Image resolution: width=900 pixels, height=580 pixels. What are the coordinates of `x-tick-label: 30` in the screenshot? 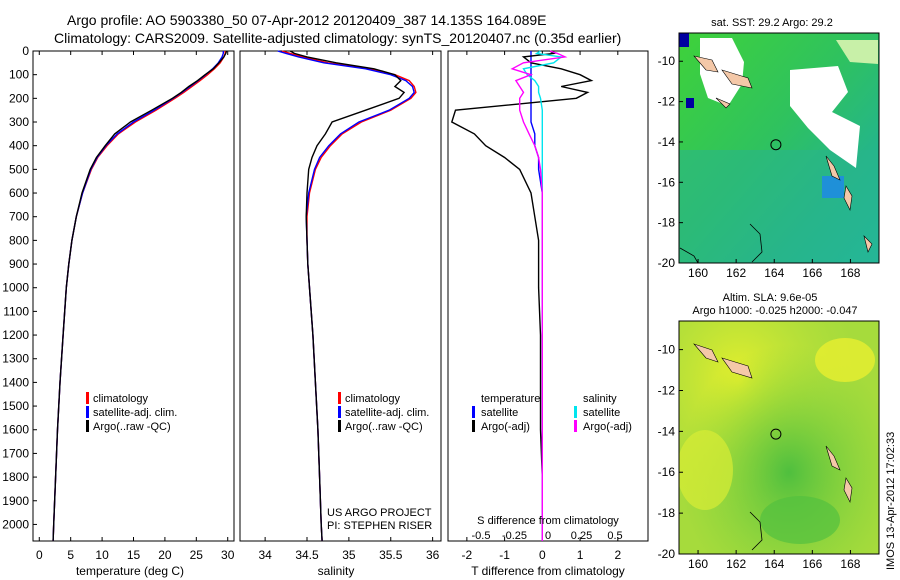 It's located at (228, 555).